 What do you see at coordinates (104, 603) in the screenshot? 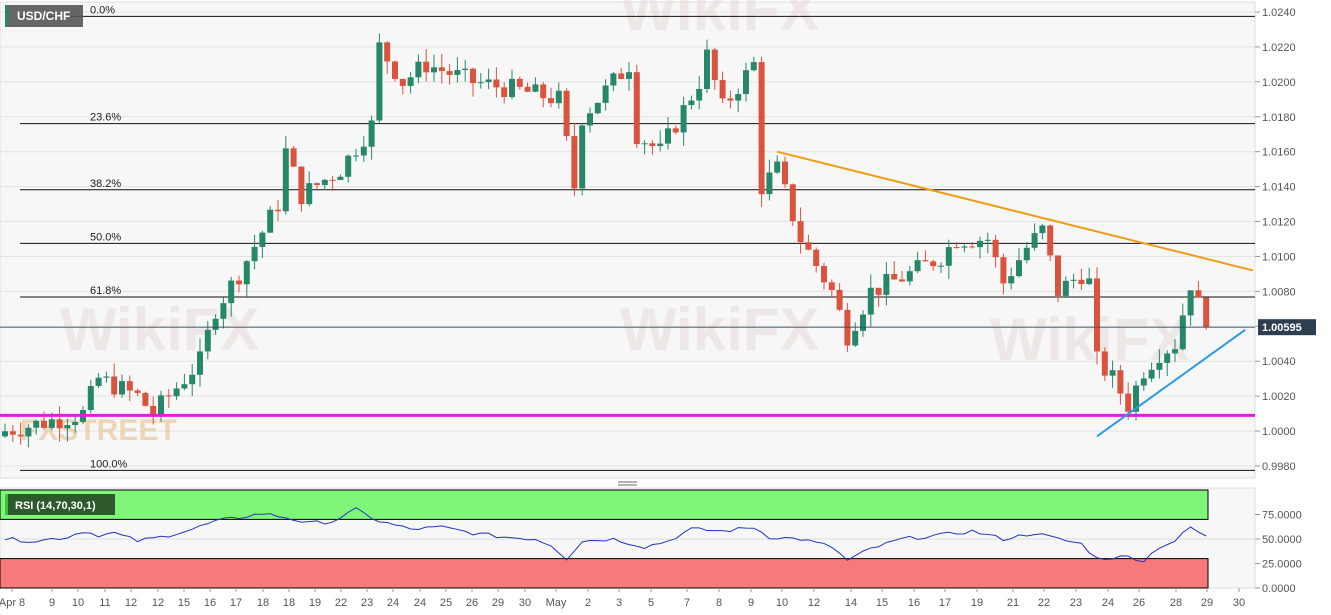
I see `x-tick-label: 11` at bounding box center [104, 603].